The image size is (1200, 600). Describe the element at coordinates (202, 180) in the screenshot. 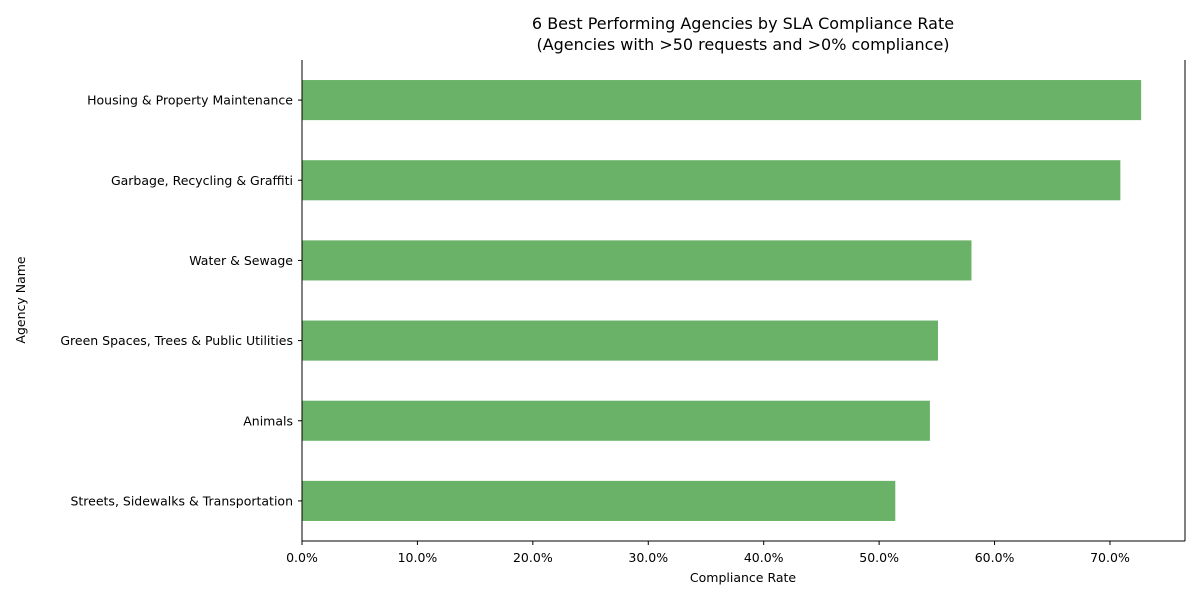

I see `y-tick-label-1: Garbage, Recycling & Graffiti` at that location.